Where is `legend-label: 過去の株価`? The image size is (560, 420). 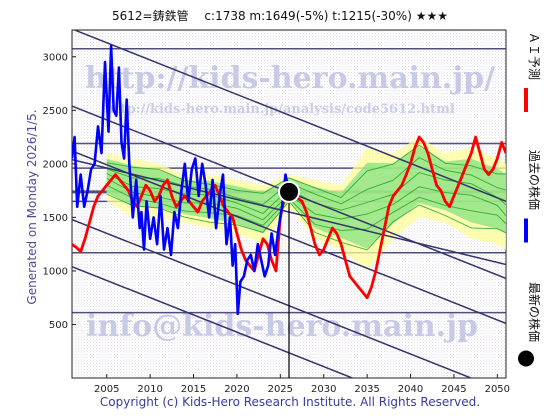 legend-label: 過去の株価 is located at coordinates (534, 180).